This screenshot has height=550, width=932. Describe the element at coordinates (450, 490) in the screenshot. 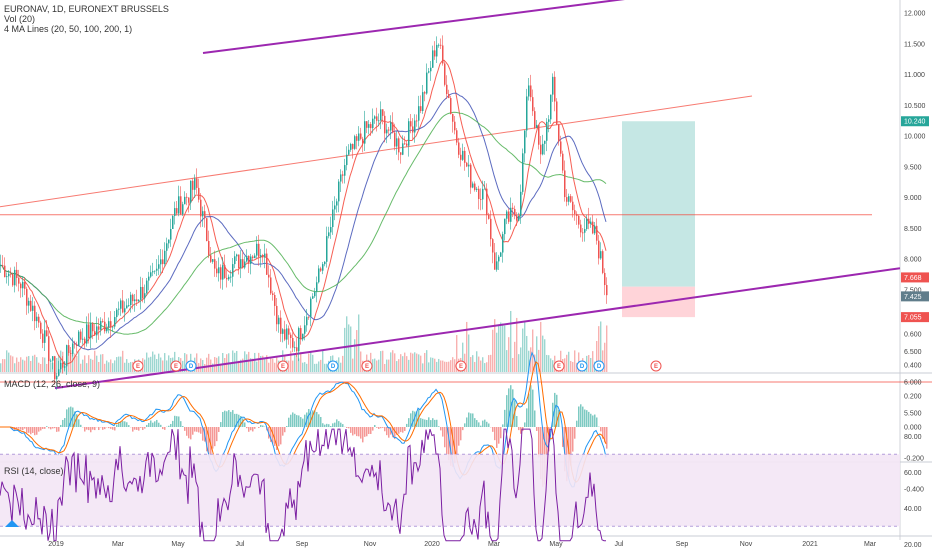

I see `rsi-band` at that location.